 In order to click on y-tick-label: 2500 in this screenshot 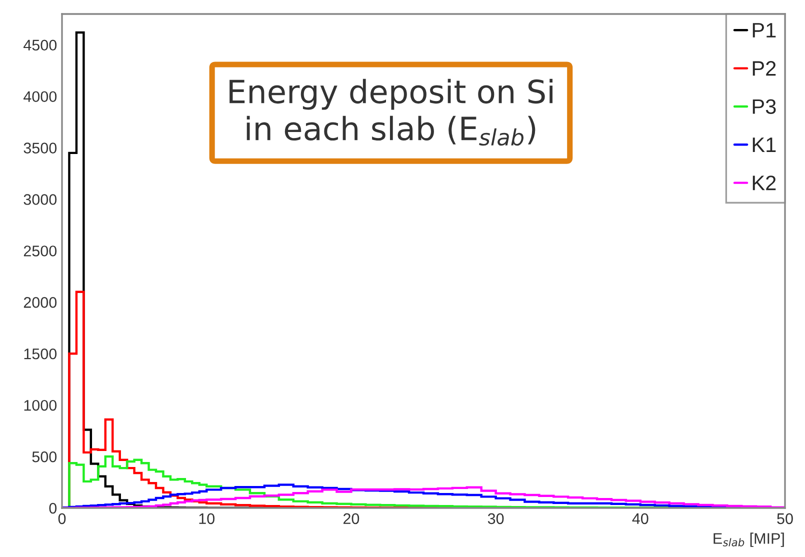, I will do `click(40, 251)`.